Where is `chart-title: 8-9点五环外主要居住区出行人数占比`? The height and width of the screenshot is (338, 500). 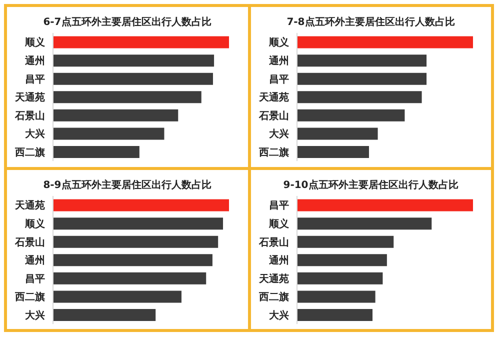
chart-title: 8-9点五环外主要居住区出行人数占比 is located at coordinates (127, 185).